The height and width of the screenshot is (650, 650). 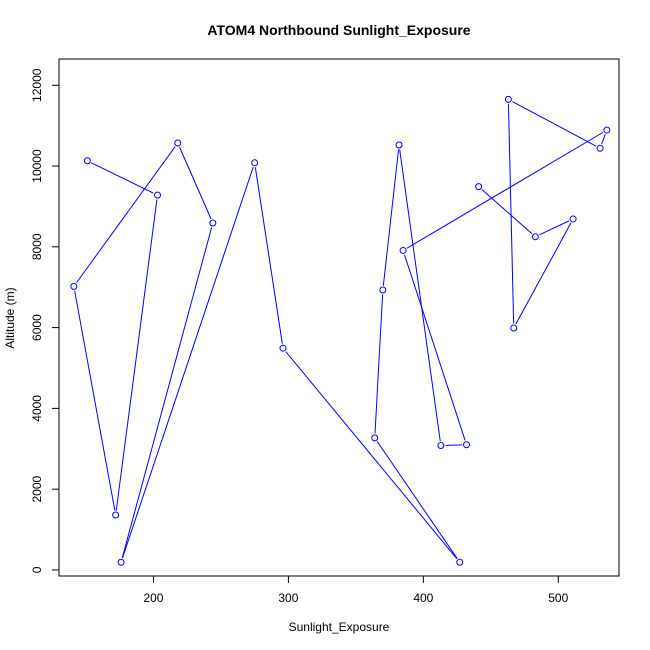 What do you see at coordinates (339, 627) in the screenshot?
I see `x-axis-label: Sunlight_Exposure` at bounding box center [339, 627].